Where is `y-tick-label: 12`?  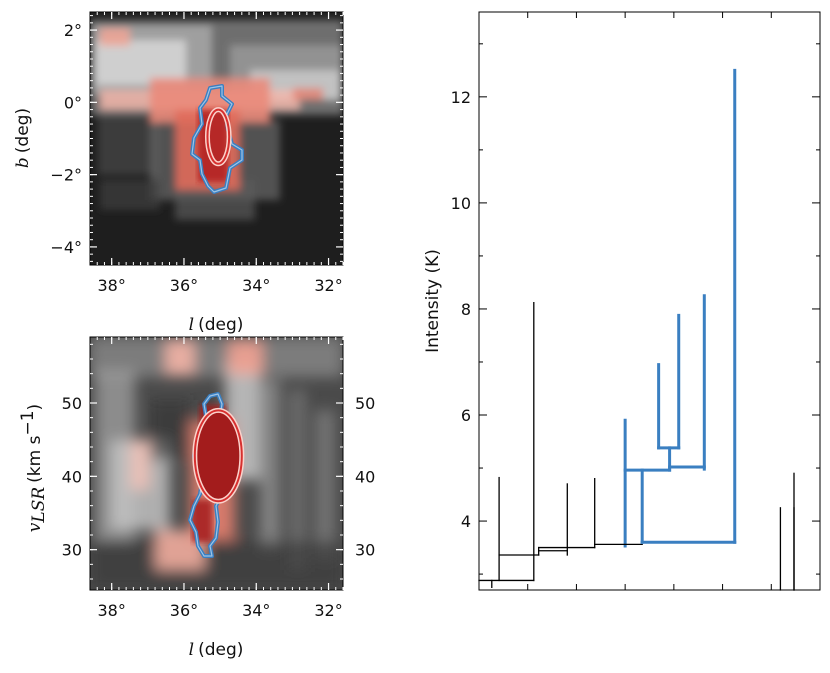 y-tick-label: 12 is located at coordinates (461, 97).